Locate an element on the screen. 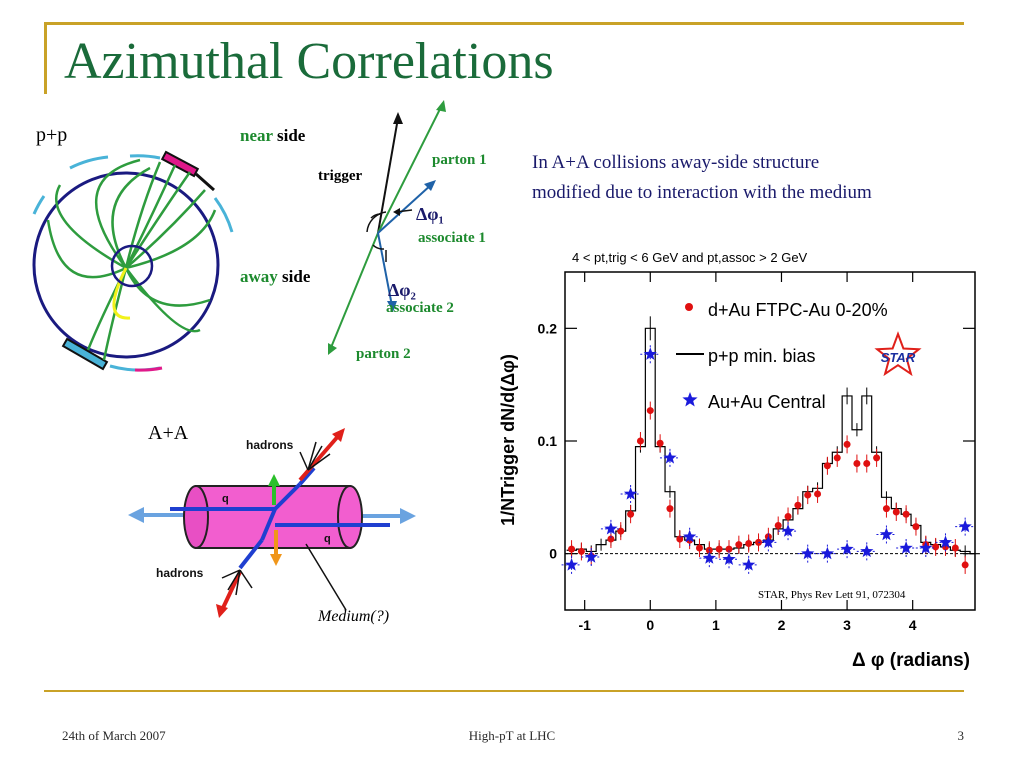 The image size is (1024, 768). vector-diagram is located at coordinates (387, 227).